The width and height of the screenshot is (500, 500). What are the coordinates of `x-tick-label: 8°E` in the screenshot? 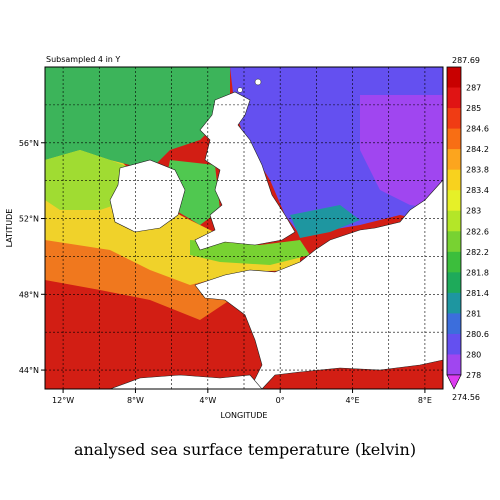 It's located at (425, 400).